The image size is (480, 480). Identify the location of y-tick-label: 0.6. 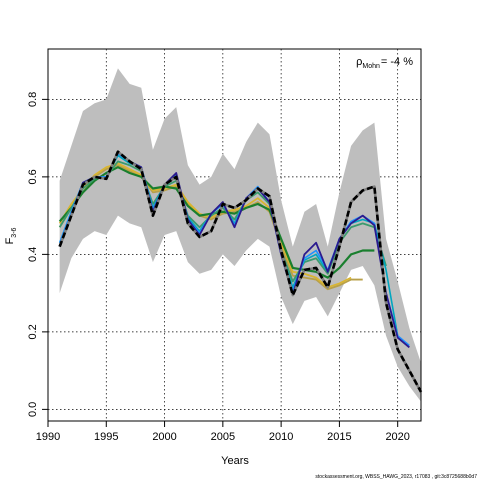
(33, 176).